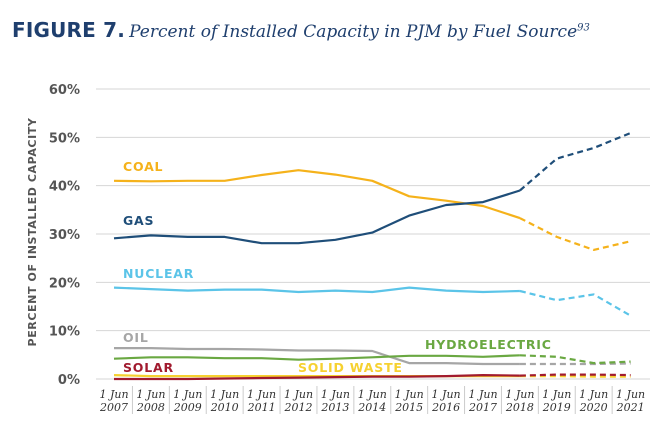 This screenshot has width=670, height=430. What do you see at coordinates (575, 364) in the screenshot?
I see `oil-projection-line` at bounding box center [575, 364].